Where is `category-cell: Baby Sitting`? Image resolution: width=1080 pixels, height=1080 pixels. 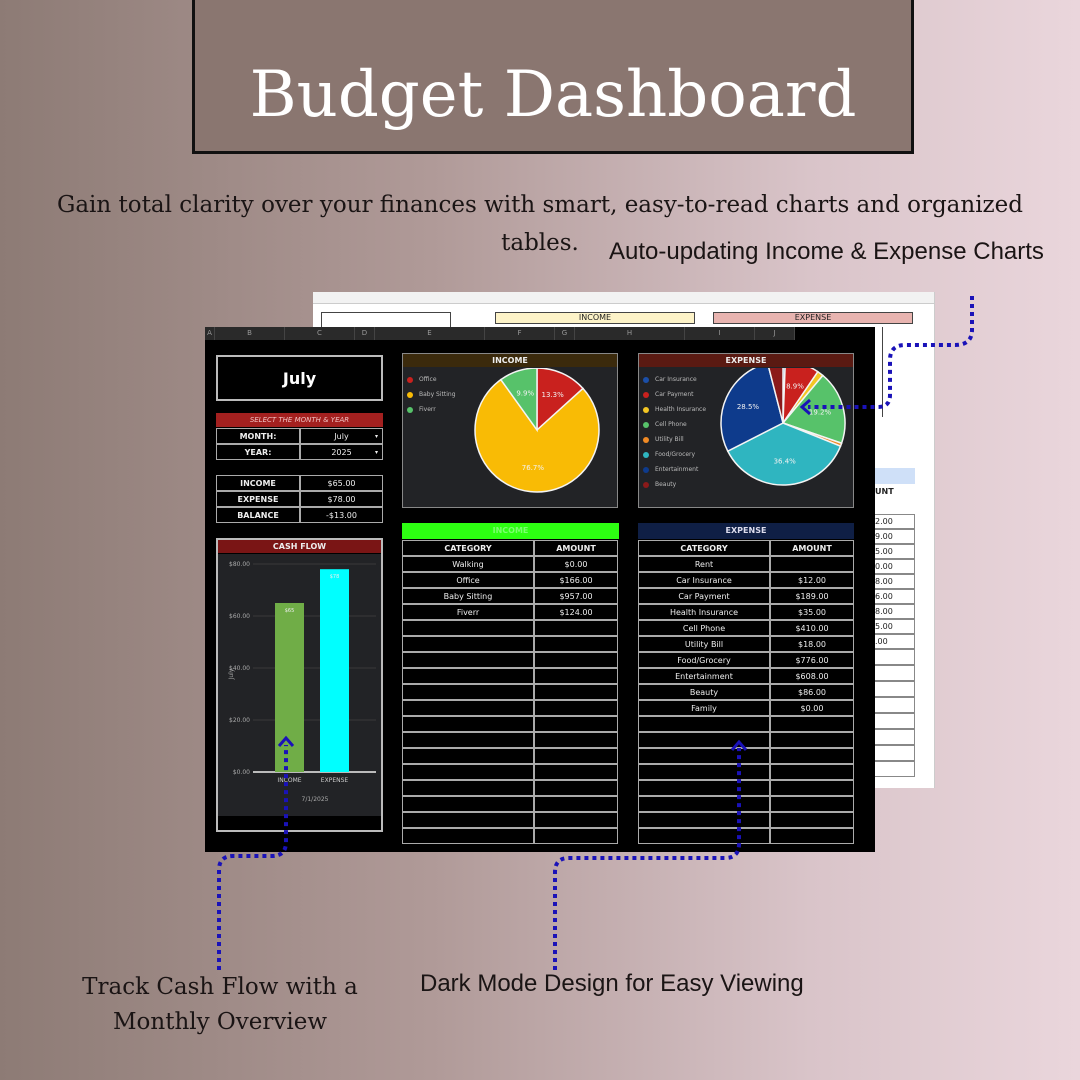
category-cell: Baby Sitting is located at coordinates (468, 596).